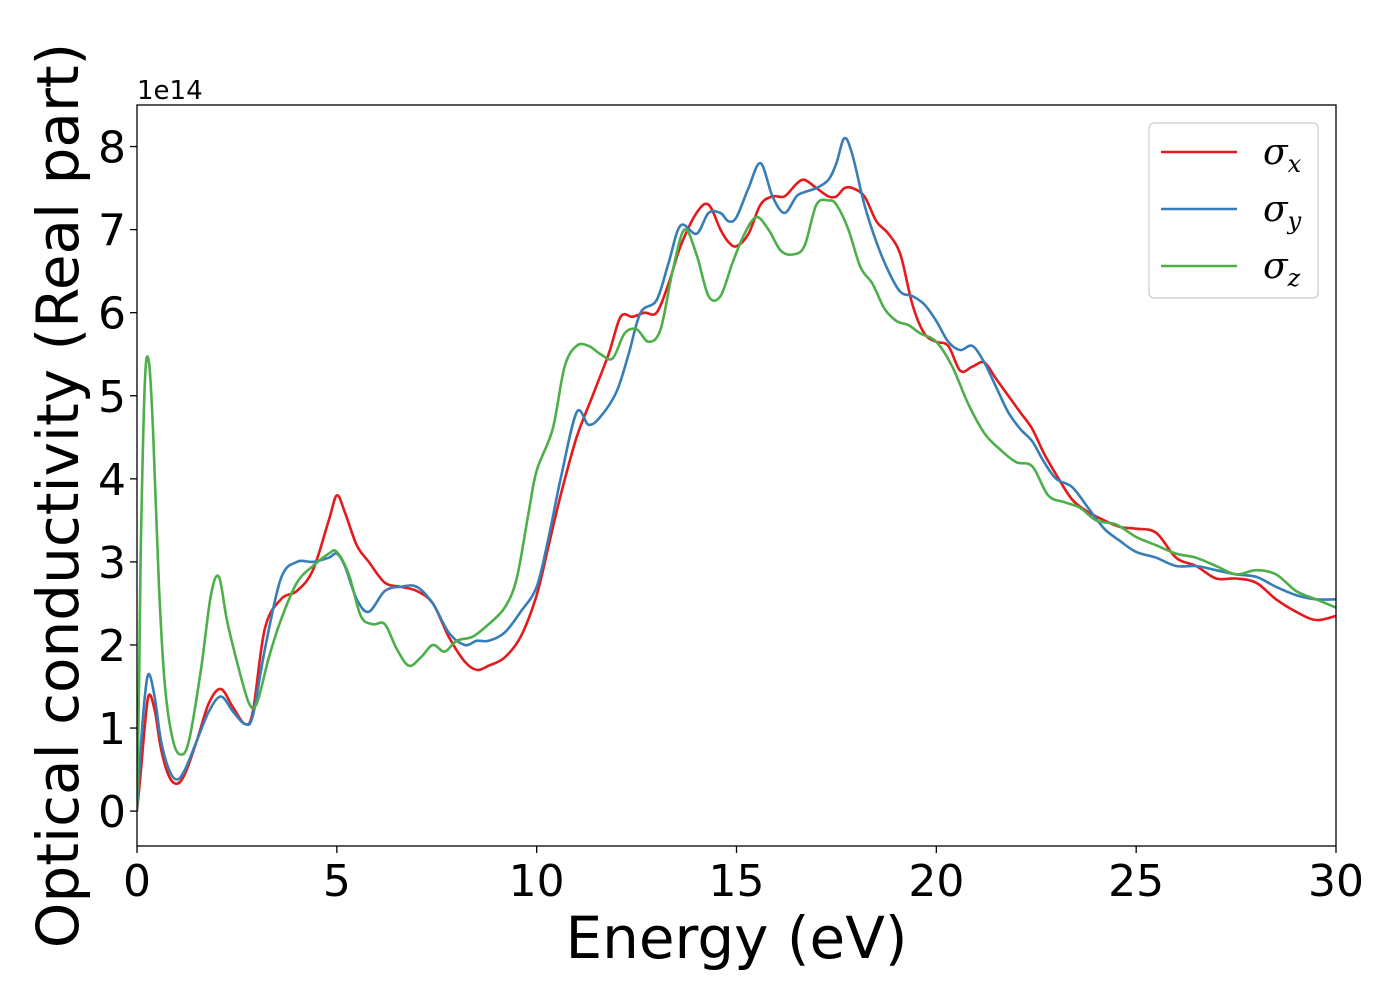 The image size is (1400, 1000). I want to click on x-tick-label: 20, so click(936, 881).